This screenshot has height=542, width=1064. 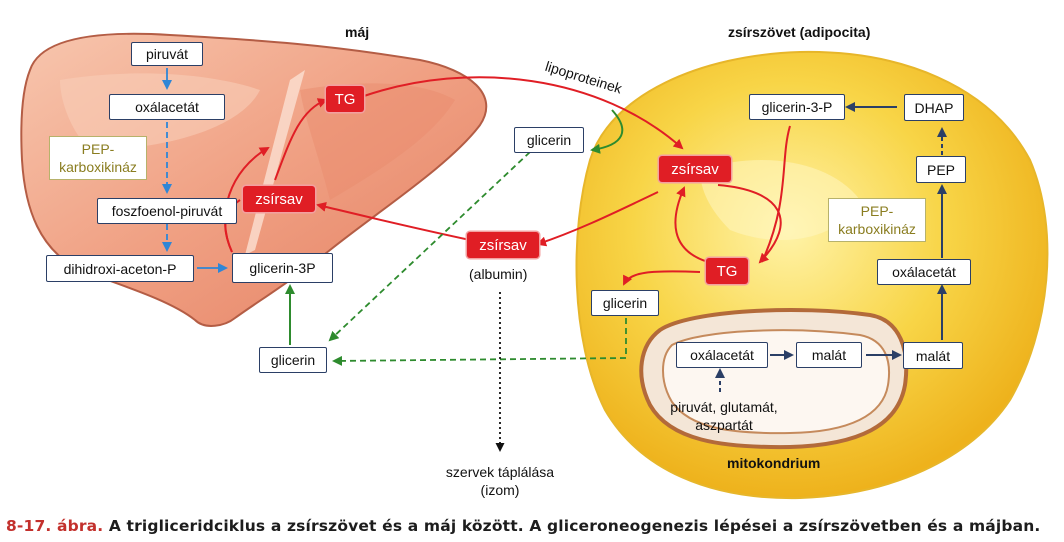 What do you see at coordinates (345, 99) in the screenshot?
I see `liver-tg-box: TG` at bounding box center [345, 99].